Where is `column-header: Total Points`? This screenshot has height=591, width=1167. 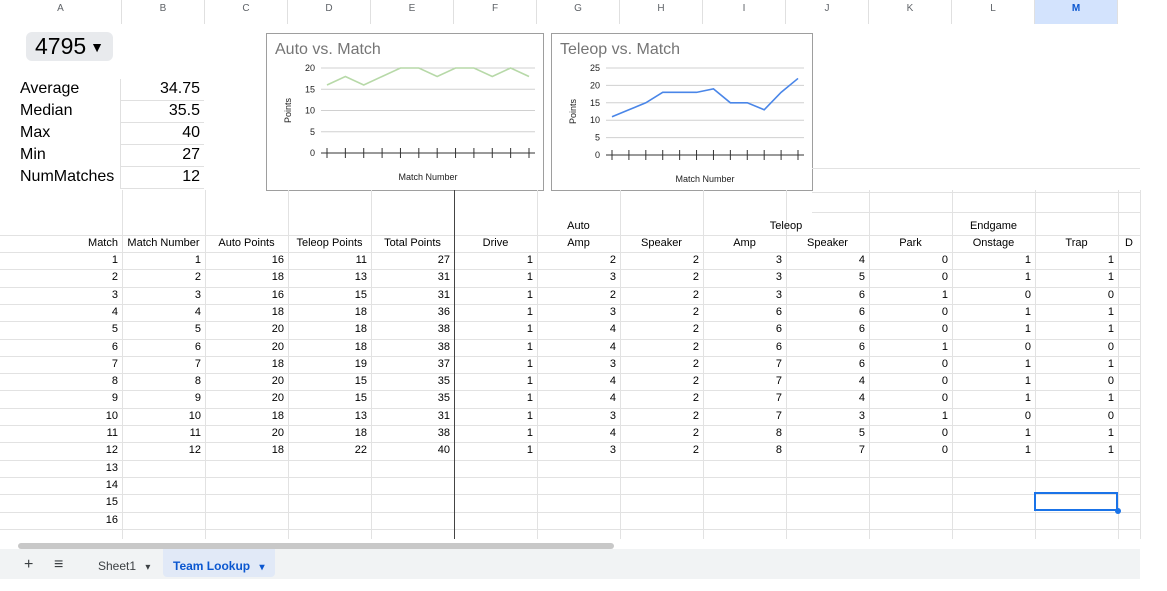
column-header: Total Points is located at coordinates (412, 243).